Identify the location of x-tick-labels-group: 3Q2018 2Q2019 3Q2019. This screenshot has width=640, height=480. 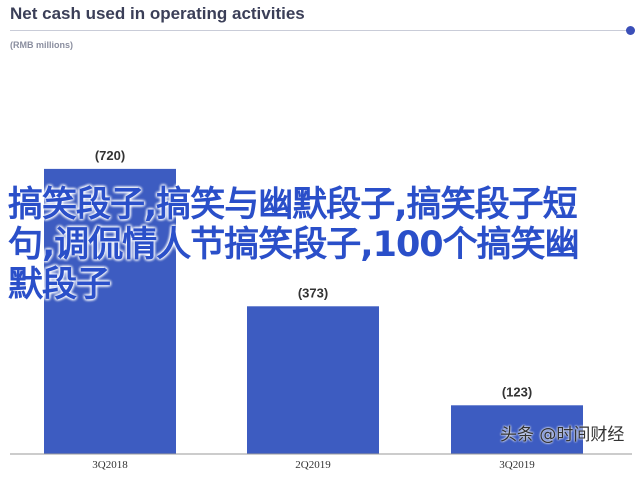
(313, 465).